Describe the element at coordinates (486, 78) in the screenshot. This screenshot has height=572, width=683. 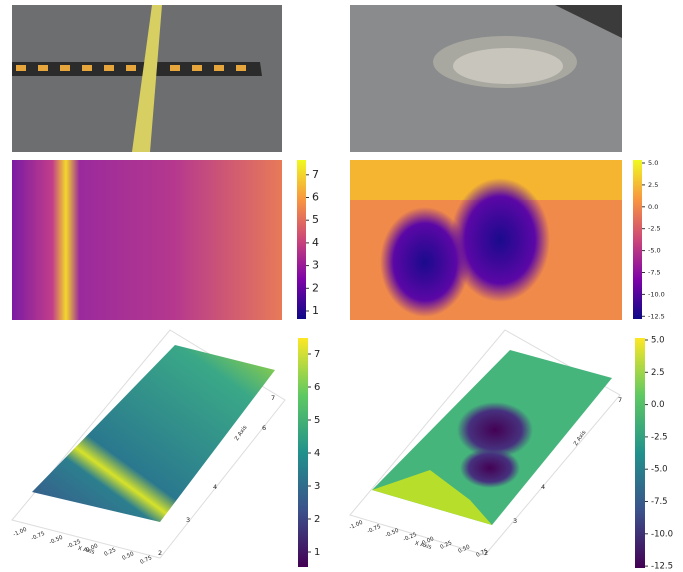
I see `photo-pothole` at that location.